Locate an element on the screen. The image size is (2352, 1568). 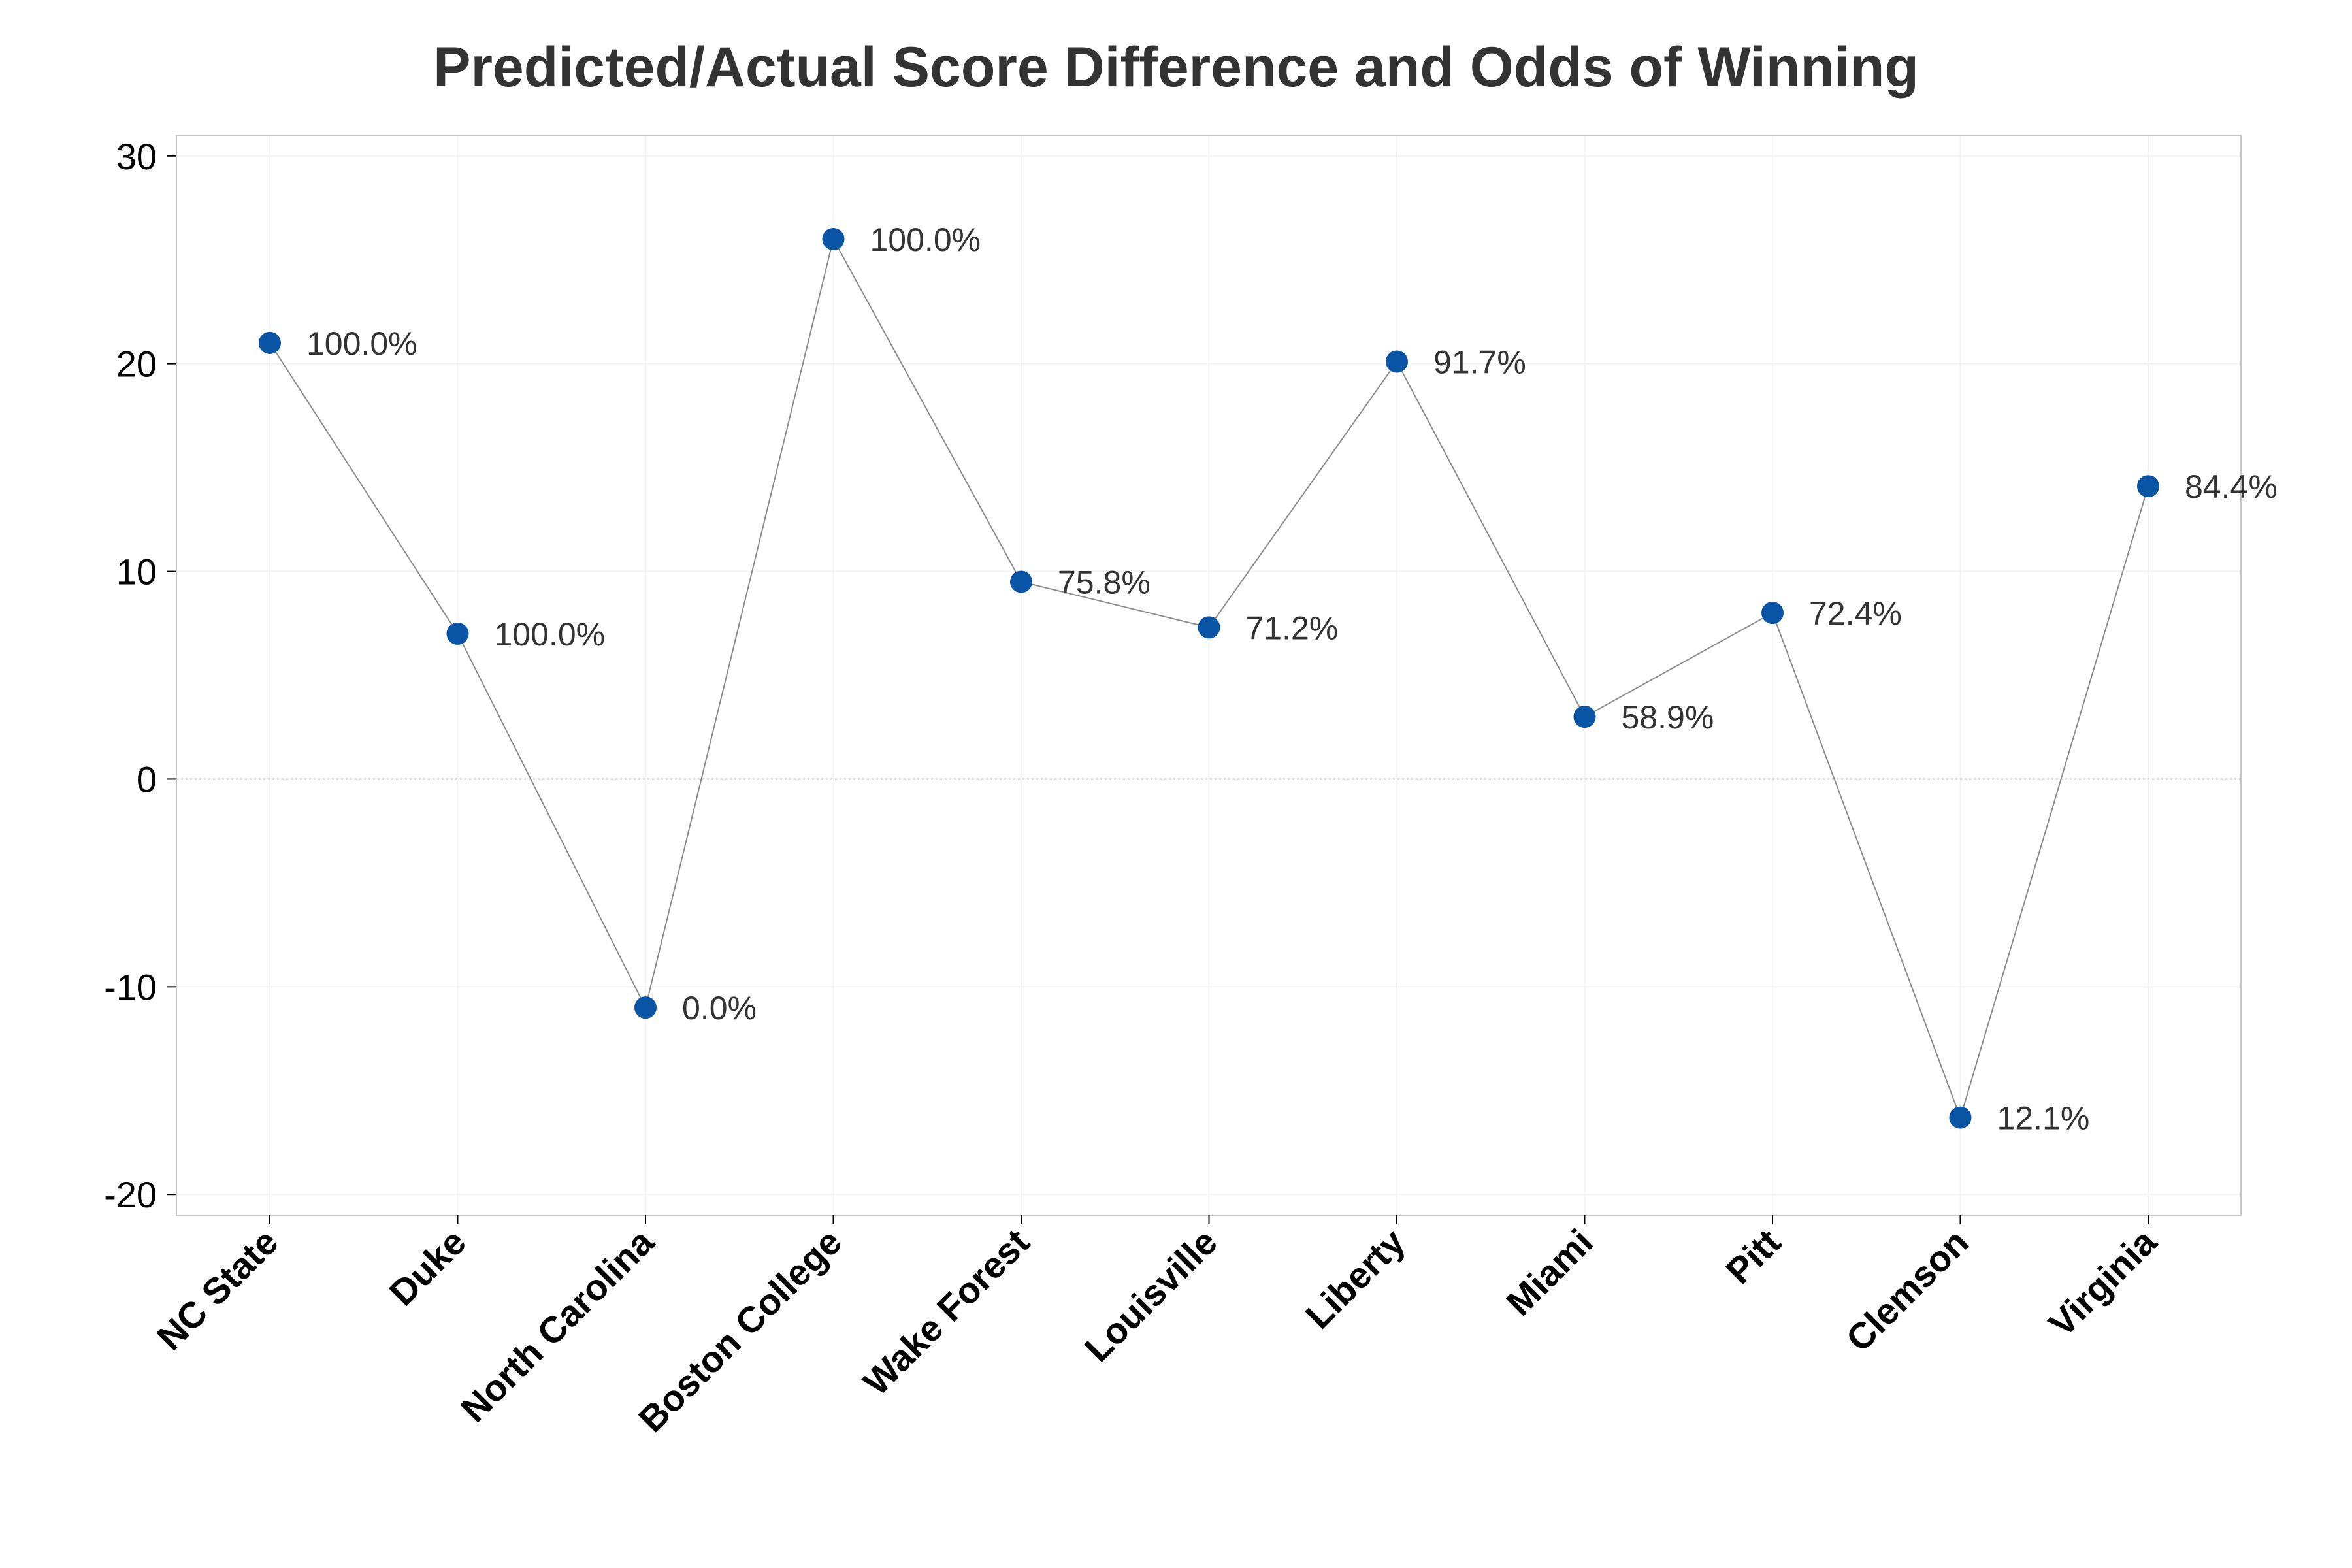
x-tick-label: Virginia is located at coordinates (2102, 1282).